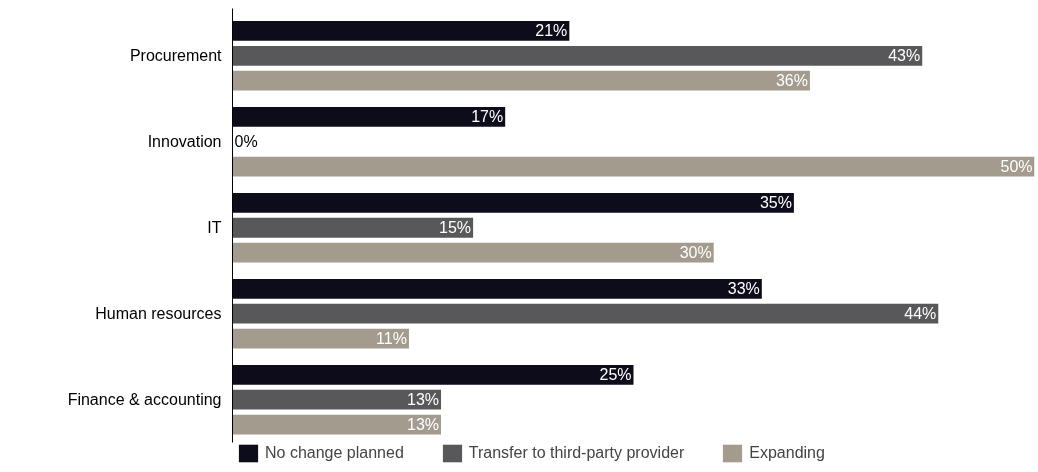 The width and height of the screenshot is (1038, 472). Describe the element at coordinates (551, 31) in the screenshot. I see `data-label: 21%` at that location.